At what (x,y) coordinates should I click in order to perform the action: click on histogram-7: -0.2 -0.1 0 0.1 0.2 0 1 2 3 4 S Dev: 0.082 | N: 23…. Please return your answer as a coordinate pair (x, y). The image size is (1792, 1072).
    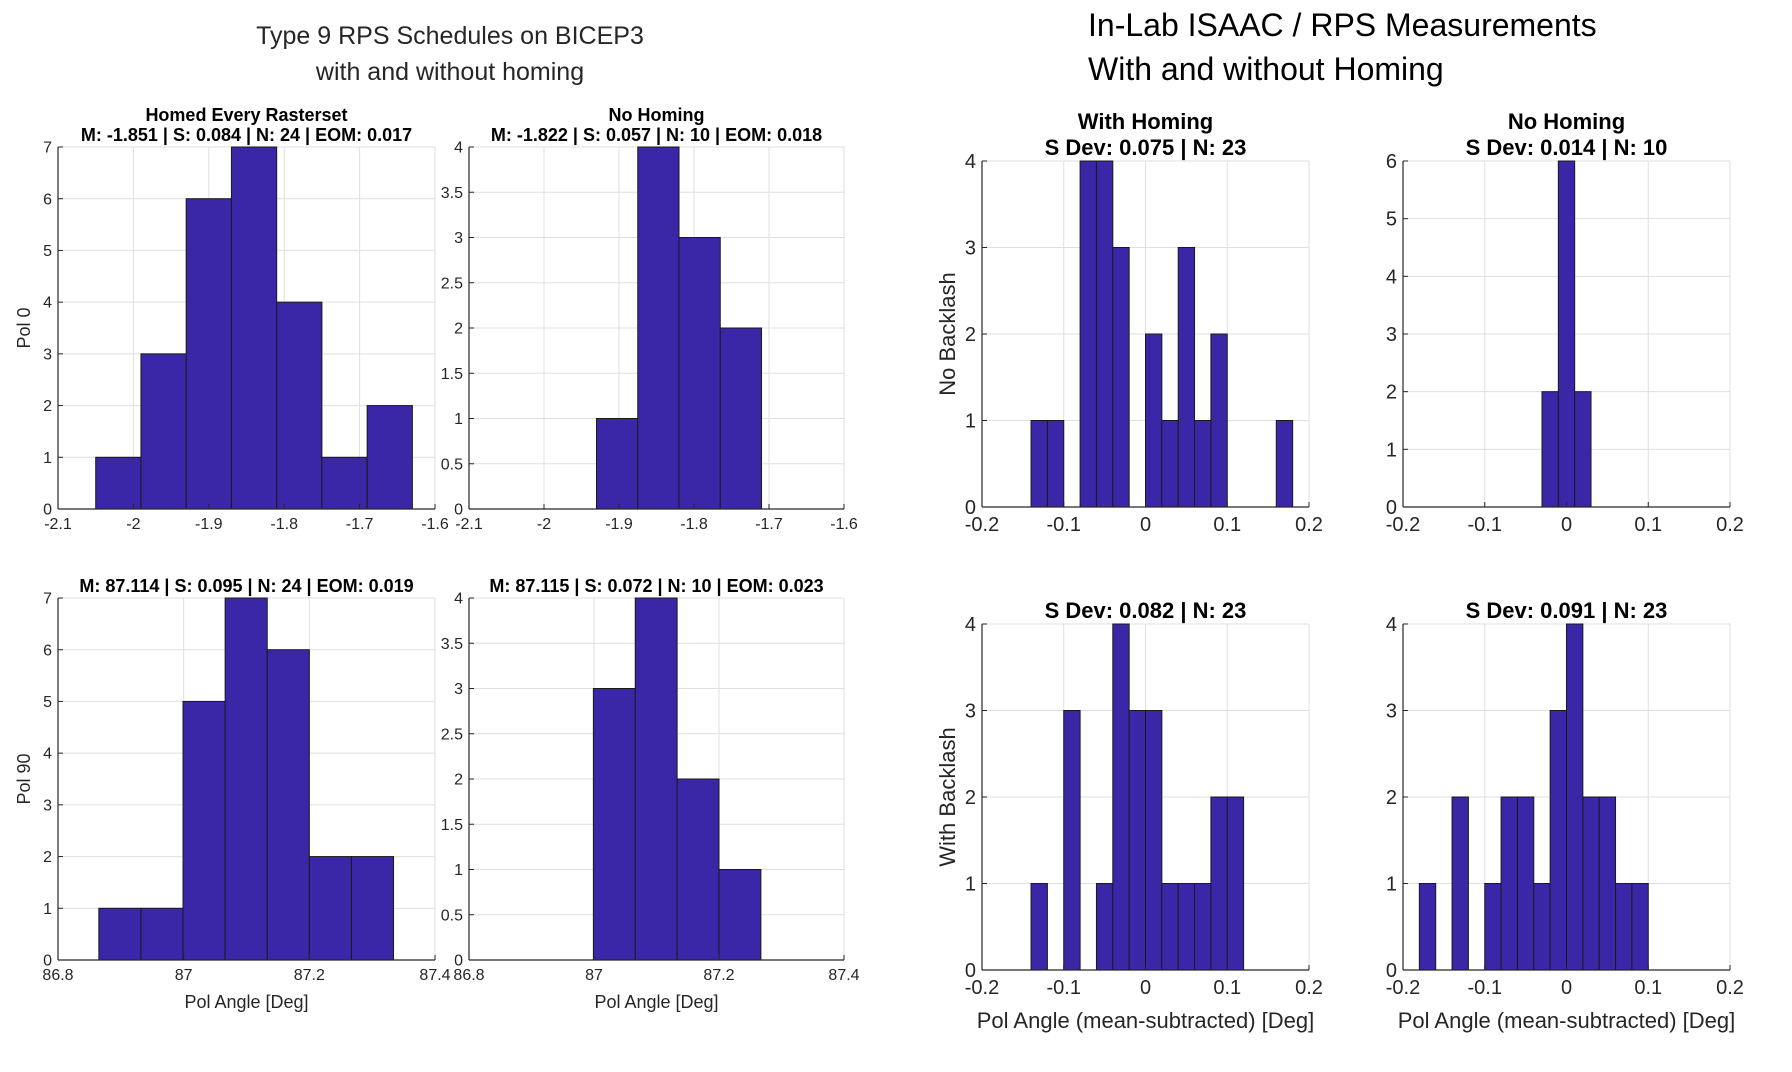
    Looking at the image, I should click on (1129, 815).